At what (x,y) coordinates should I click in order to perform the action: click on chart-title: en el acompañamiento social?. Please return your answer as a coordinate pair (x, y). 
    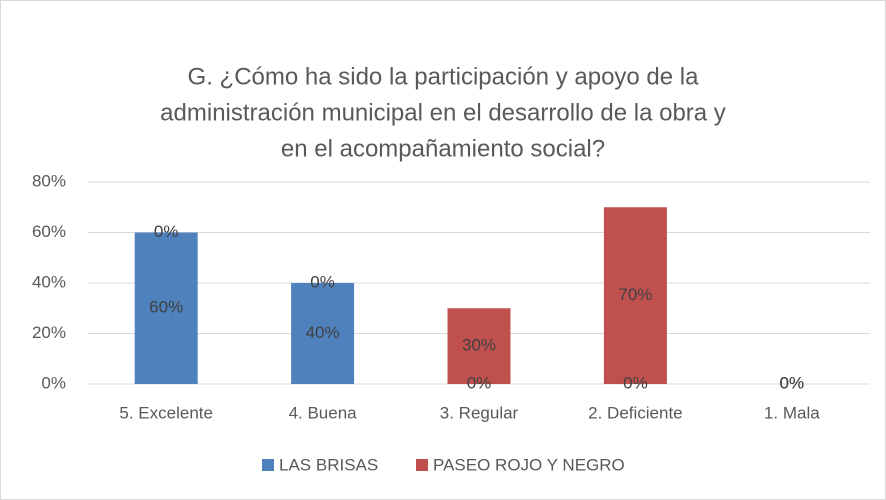
    Looking at the image, I should click on (443, 148).